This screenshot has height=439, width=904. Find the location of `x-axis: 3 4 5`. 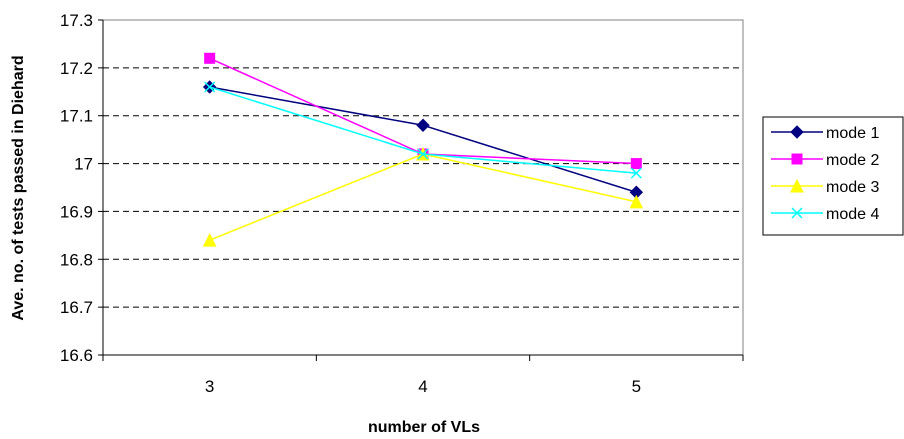

x-axis: 3 4 5 is located at coordinates (423, 375).